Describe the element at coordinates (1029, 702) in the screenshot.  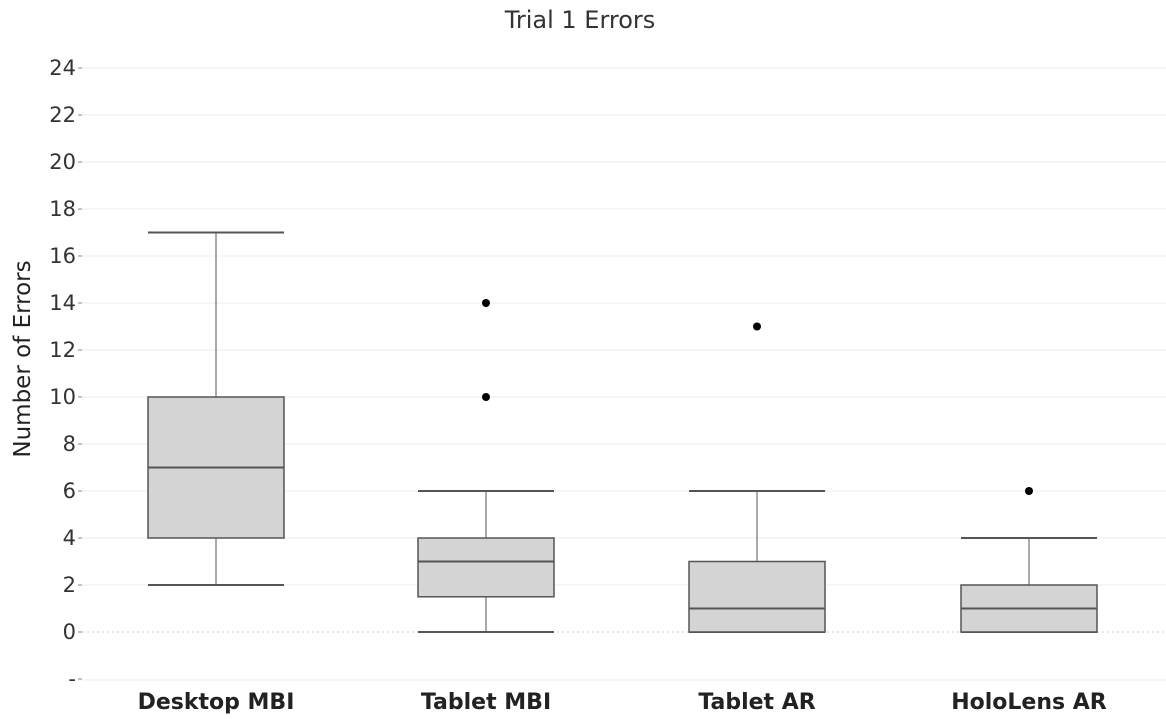
I see `x-tick-label: HoloLens AR` at that location.